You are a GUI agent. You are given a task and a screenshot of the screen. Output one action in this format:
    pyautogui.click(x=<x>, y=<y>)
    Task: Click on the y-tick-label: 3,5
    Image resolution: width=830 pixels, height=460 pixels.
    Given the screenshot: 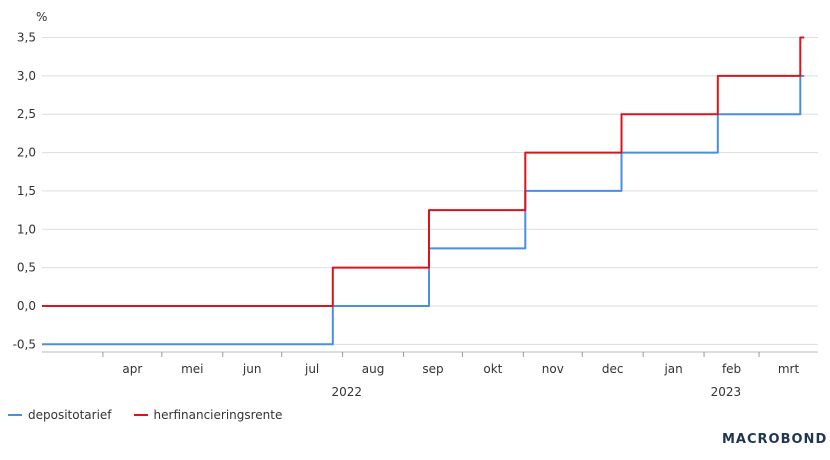 What is the action you would take?
    pyautogui.click(x=26, y=38)
    